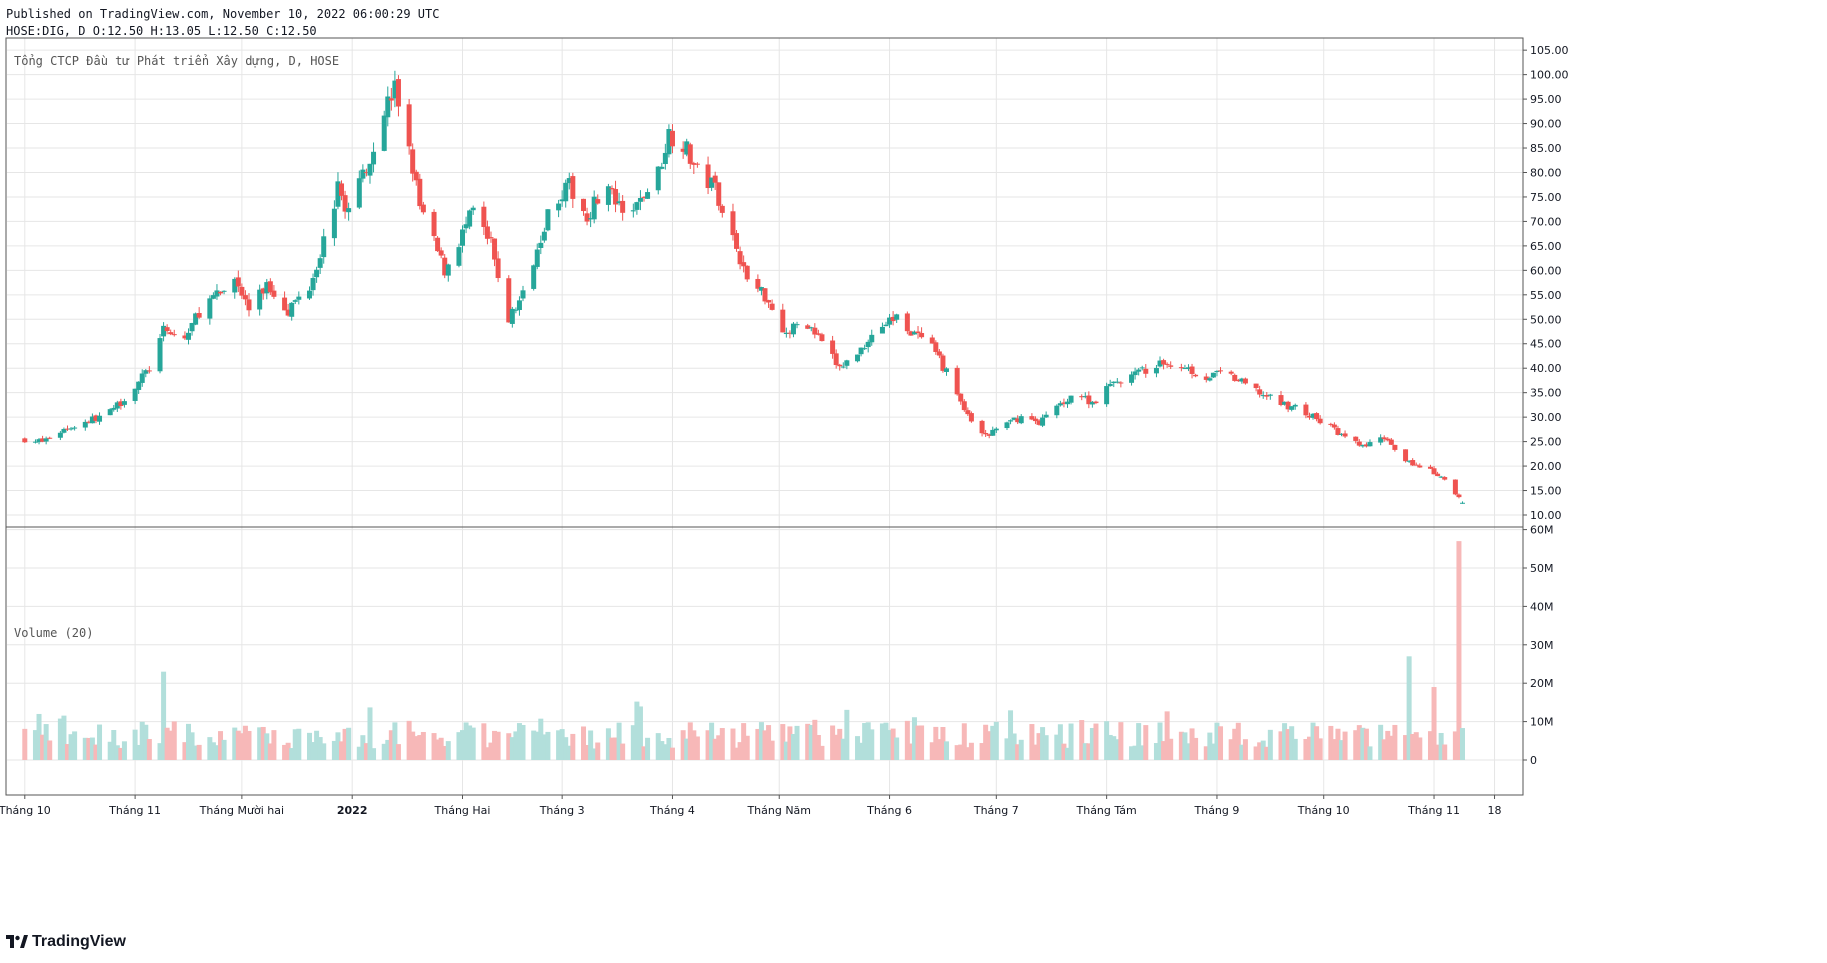 The image size is (1827, 963). What do you see at coordinates (1546, 491) in the screenshot?
I see `price-tick-label: 15.00` at bounding box center [1546, 491].